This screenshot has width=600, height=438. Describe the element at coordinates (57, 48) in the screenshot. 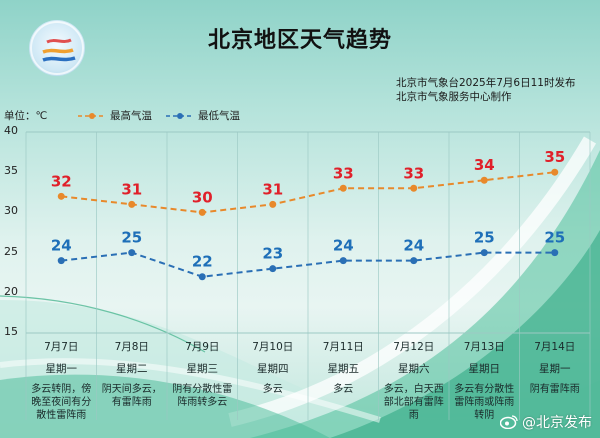

I see `meteorological-logo-icon` at that location.